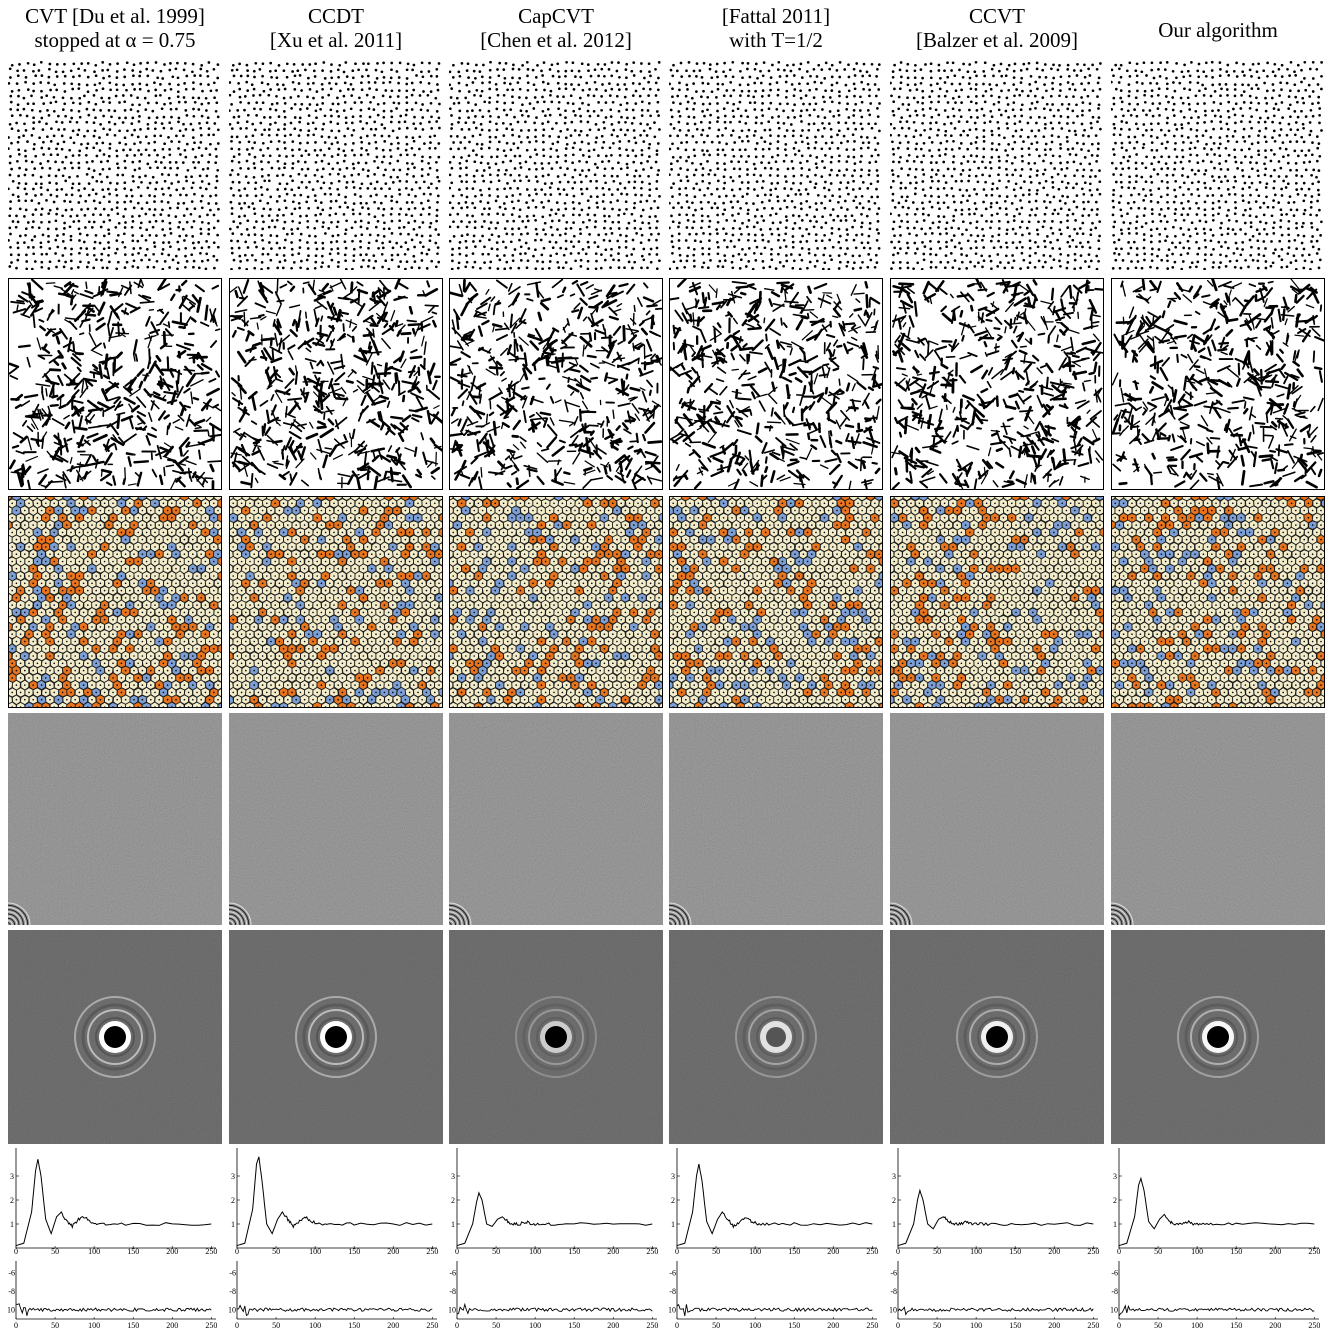  Describe the element at coordinates (336, 1037) in the screenshot. I see `power-spectrum` at that location.